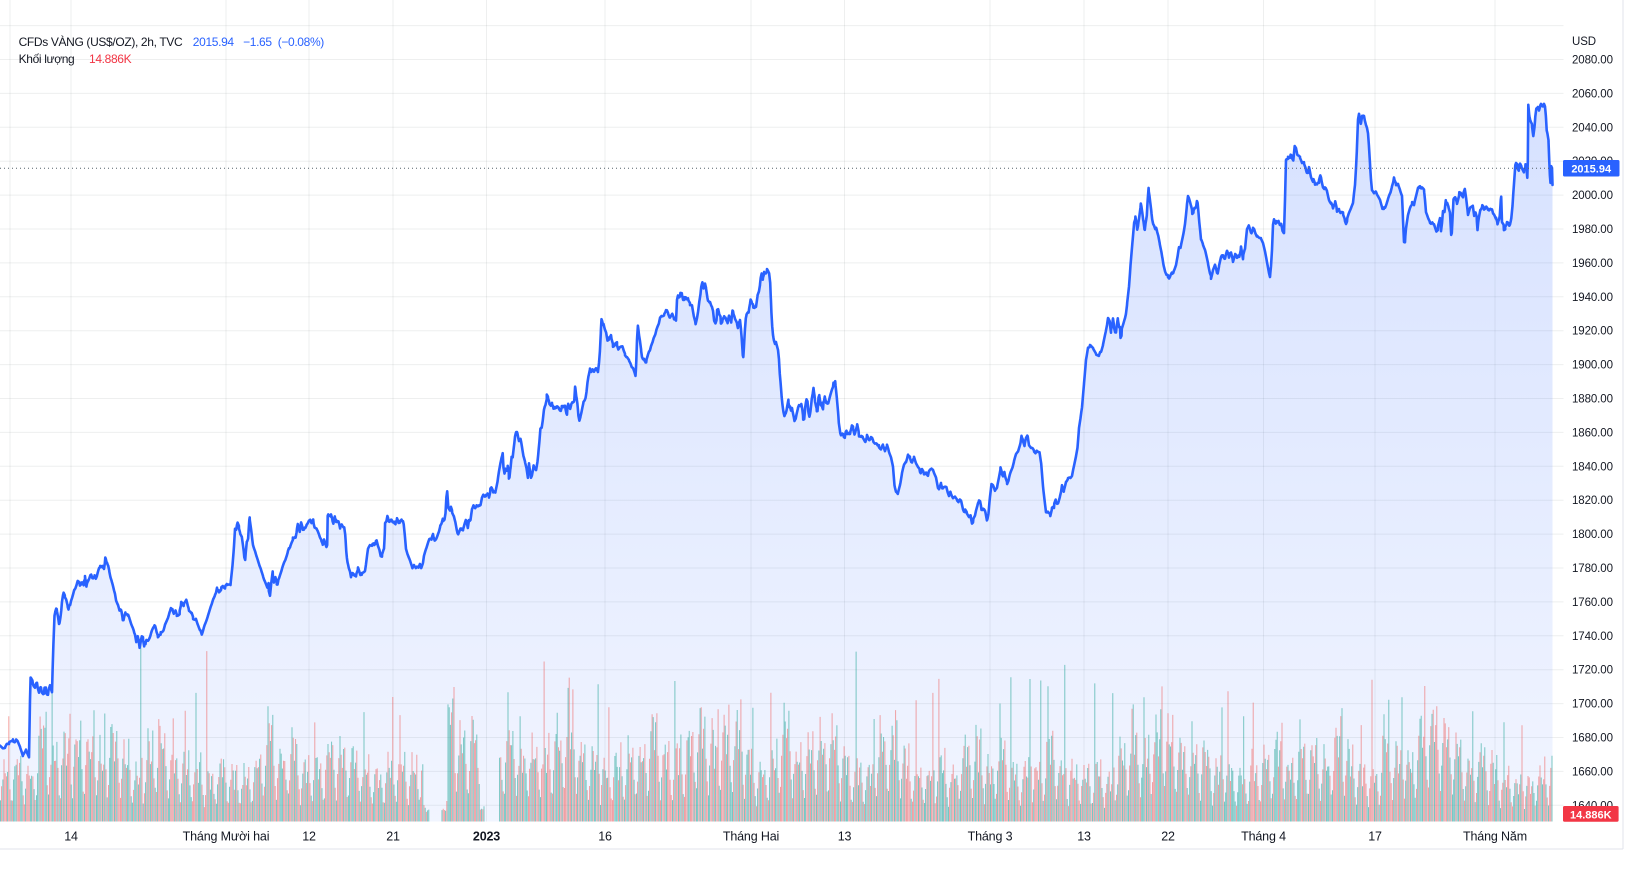 Image resolution: width=1633 pixels, height=885 pixels. I want to click on svg-text: 1920.00, so click(1592, 332).